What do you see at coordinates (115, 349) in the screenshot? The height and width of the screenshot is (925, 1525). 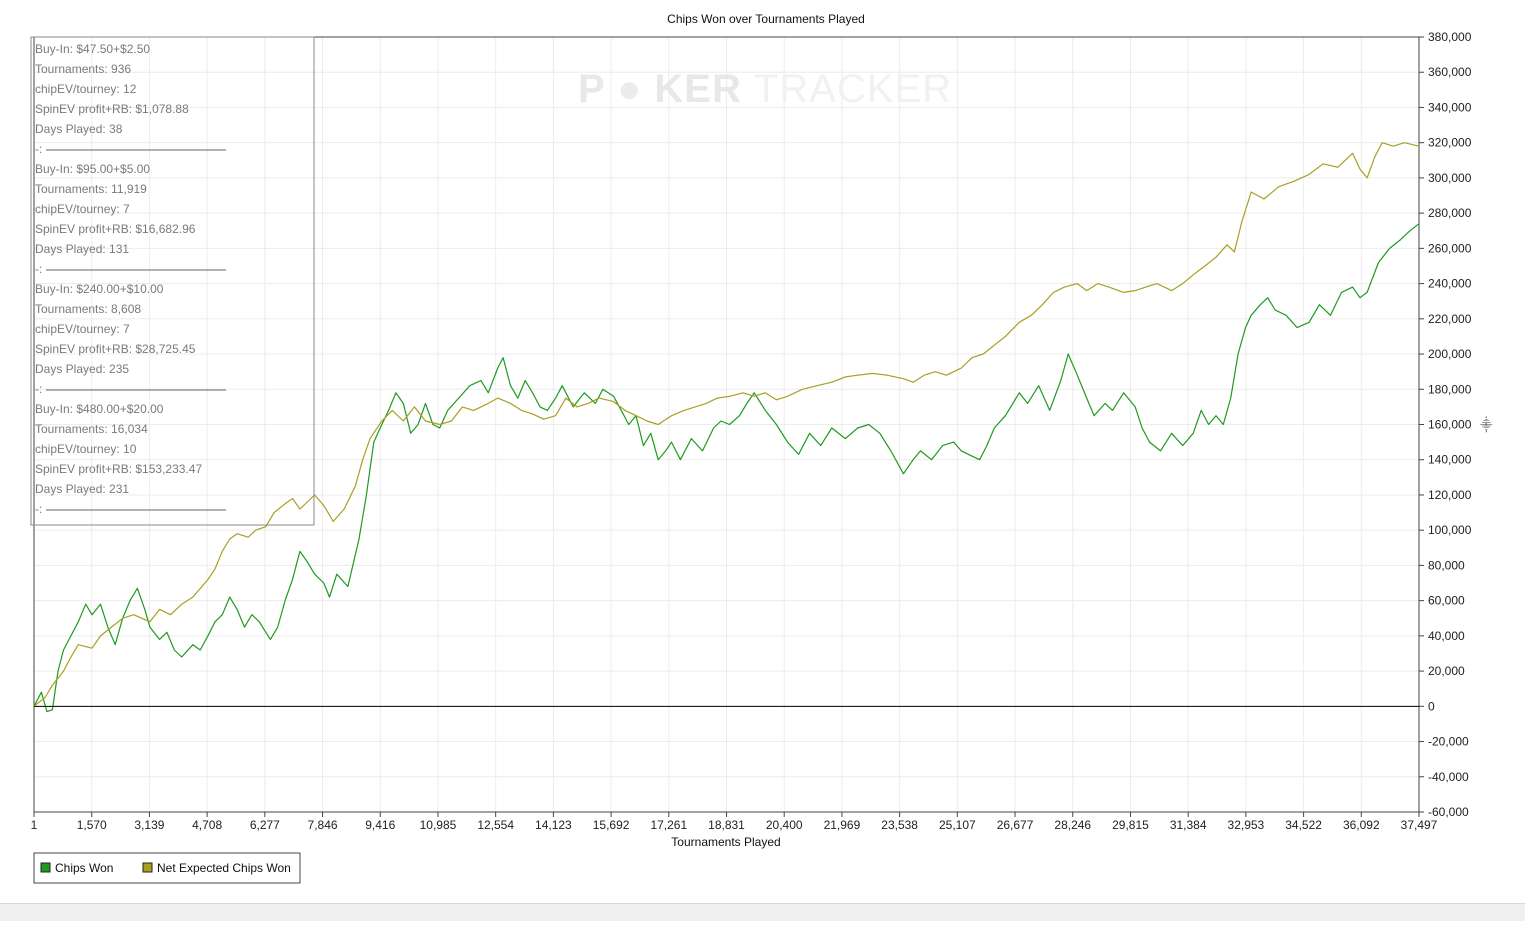 I see `info-profit-text: SpinEV profit+RB: $28,725.45` at bounding box center [115, 349].